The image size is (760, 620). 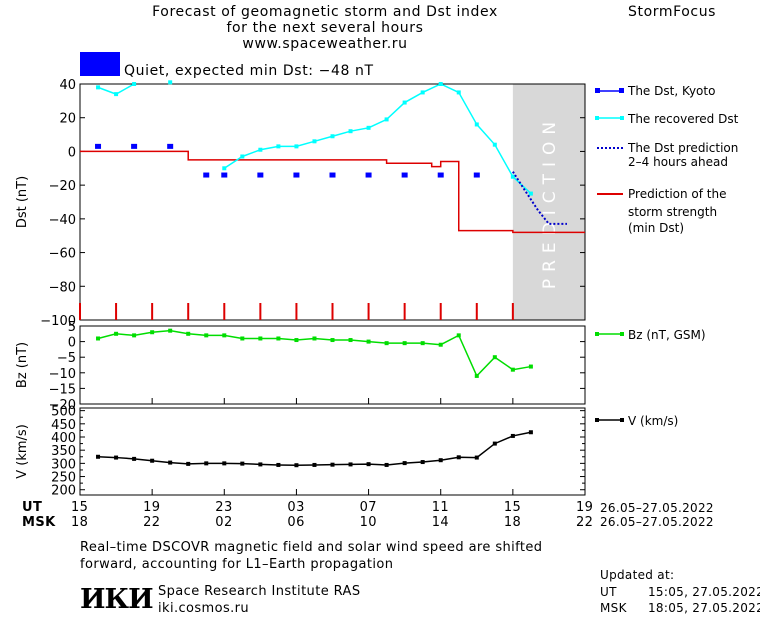 What do you see at coordinates (224, 507) in the screenshot?
I see `ut-tick-label: 23` at bounding box center [224, 507].